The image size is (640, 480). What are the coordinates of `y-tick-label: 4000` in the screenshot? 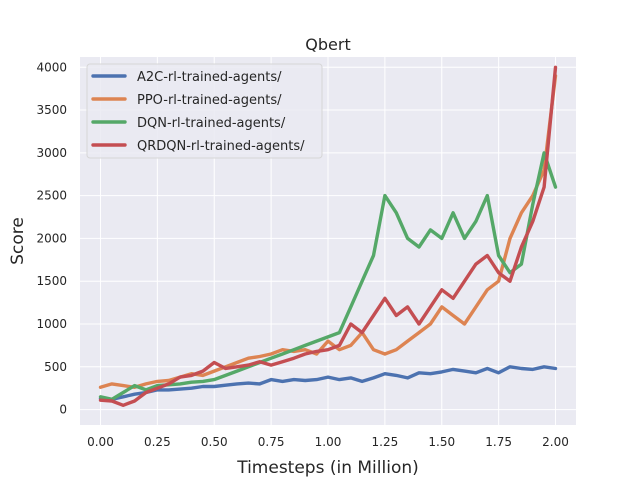 It's located at (51, 67).